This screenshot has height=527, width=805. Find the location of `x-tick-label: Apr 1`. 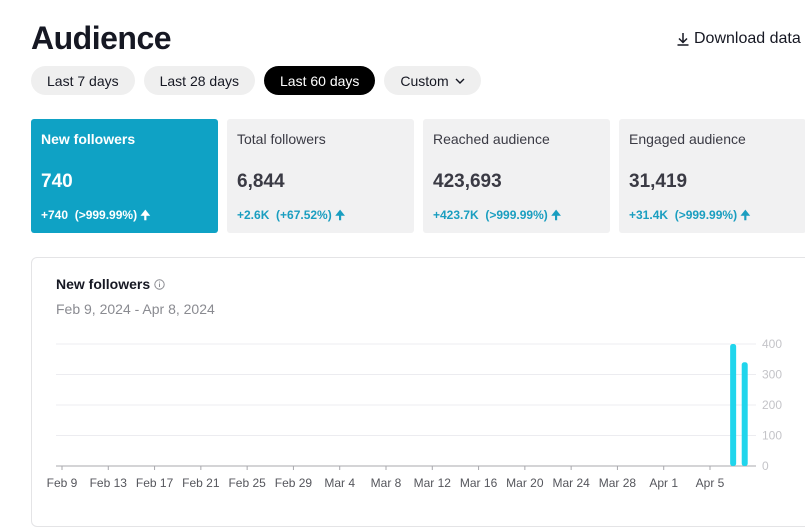

x-tick-label: Apr 1 is located at coordinates (663, 483).